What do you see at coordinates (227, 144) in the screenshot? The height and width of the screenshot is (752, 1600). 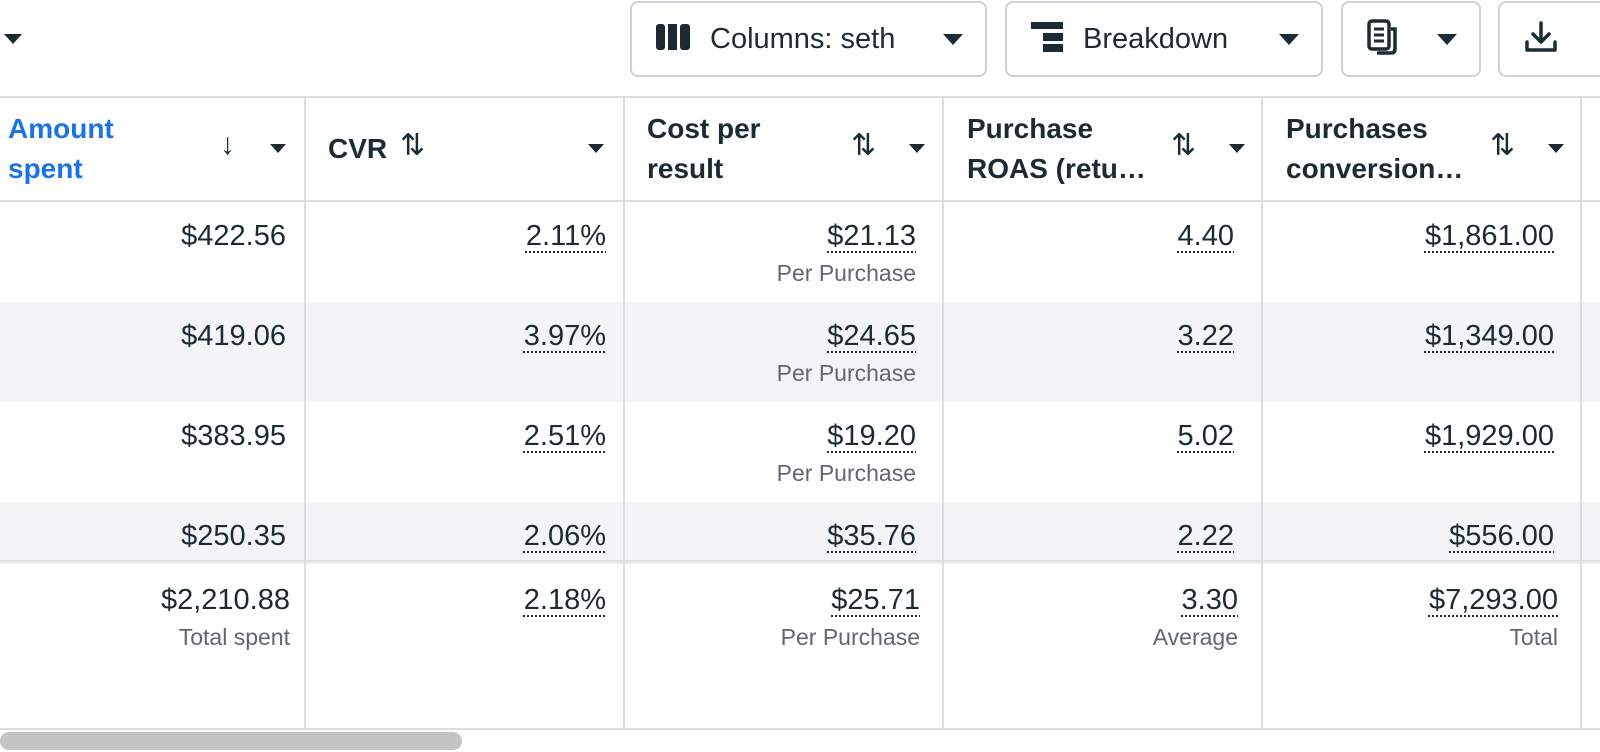 I see `sort-descending-icon: ↓` at bounding box center [227, 144].